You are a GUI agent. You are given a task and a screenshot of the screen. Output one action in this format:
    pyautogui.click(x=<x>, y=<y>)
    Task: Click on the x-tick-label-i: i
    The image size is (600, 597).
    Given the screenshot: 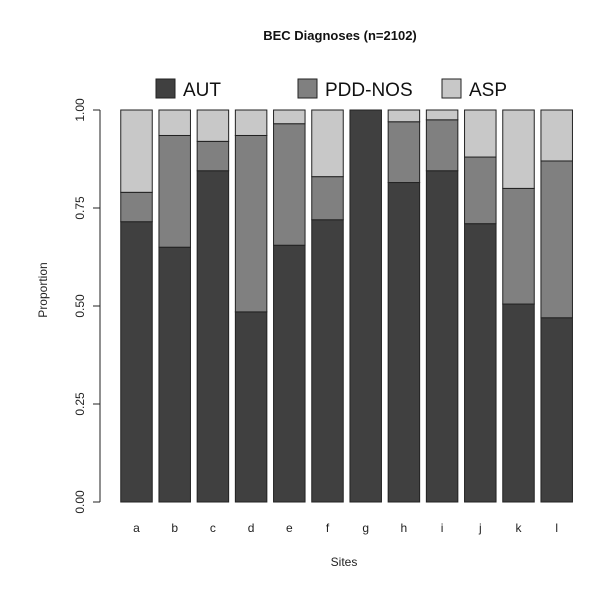 What is the action you would take?
    pyautogui.click(x=442, y=528)
    